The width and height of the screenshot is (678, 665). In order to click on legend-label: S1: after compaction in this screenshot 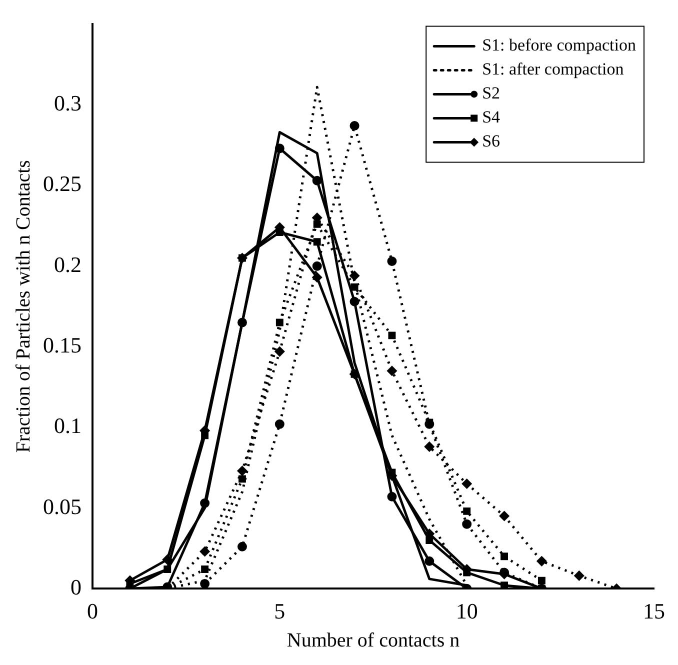, I will do `click(553, 69)`.